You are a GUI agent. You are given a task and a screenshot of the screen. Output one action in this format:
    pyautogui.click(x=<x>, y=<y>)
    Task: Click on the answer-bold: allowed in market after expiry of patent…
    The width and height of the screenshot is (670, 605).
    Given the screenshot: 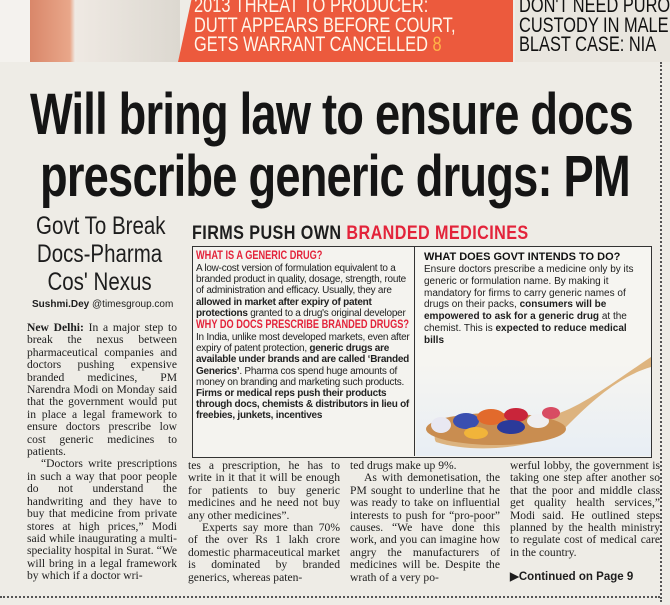 What is the action you would take?
    pyautogui.click(x=284, y=307)
    